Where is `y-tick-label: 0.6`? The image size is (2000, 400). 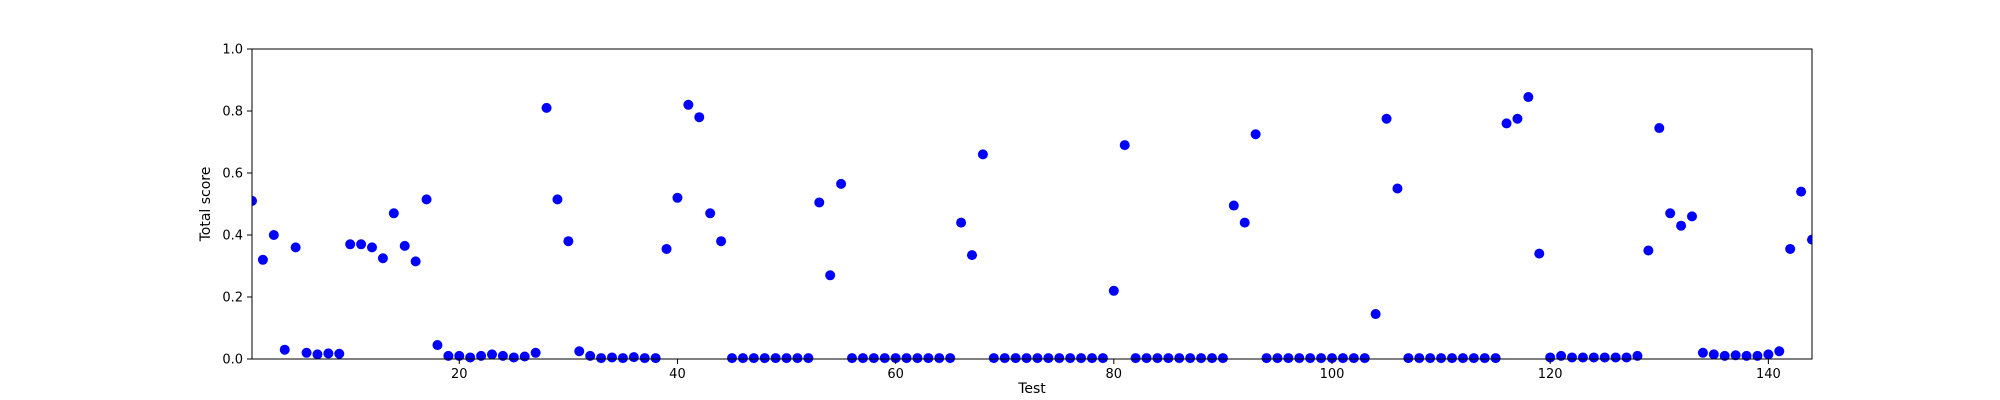 y-tick-label: 0.6 is located at coordinates (232, 174).